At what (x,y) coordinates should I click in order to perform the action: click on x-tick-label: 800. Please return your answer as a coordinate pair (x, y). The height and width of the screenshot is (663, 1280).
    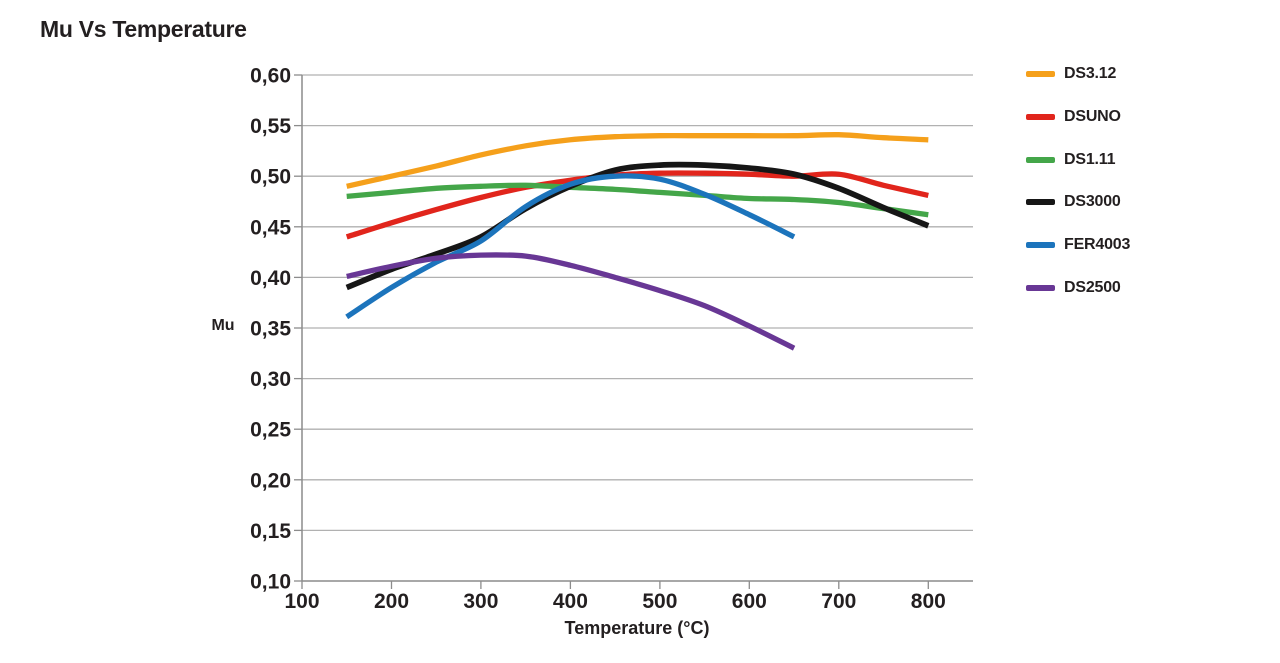
    Looking at the image, I should click on (928, 601).